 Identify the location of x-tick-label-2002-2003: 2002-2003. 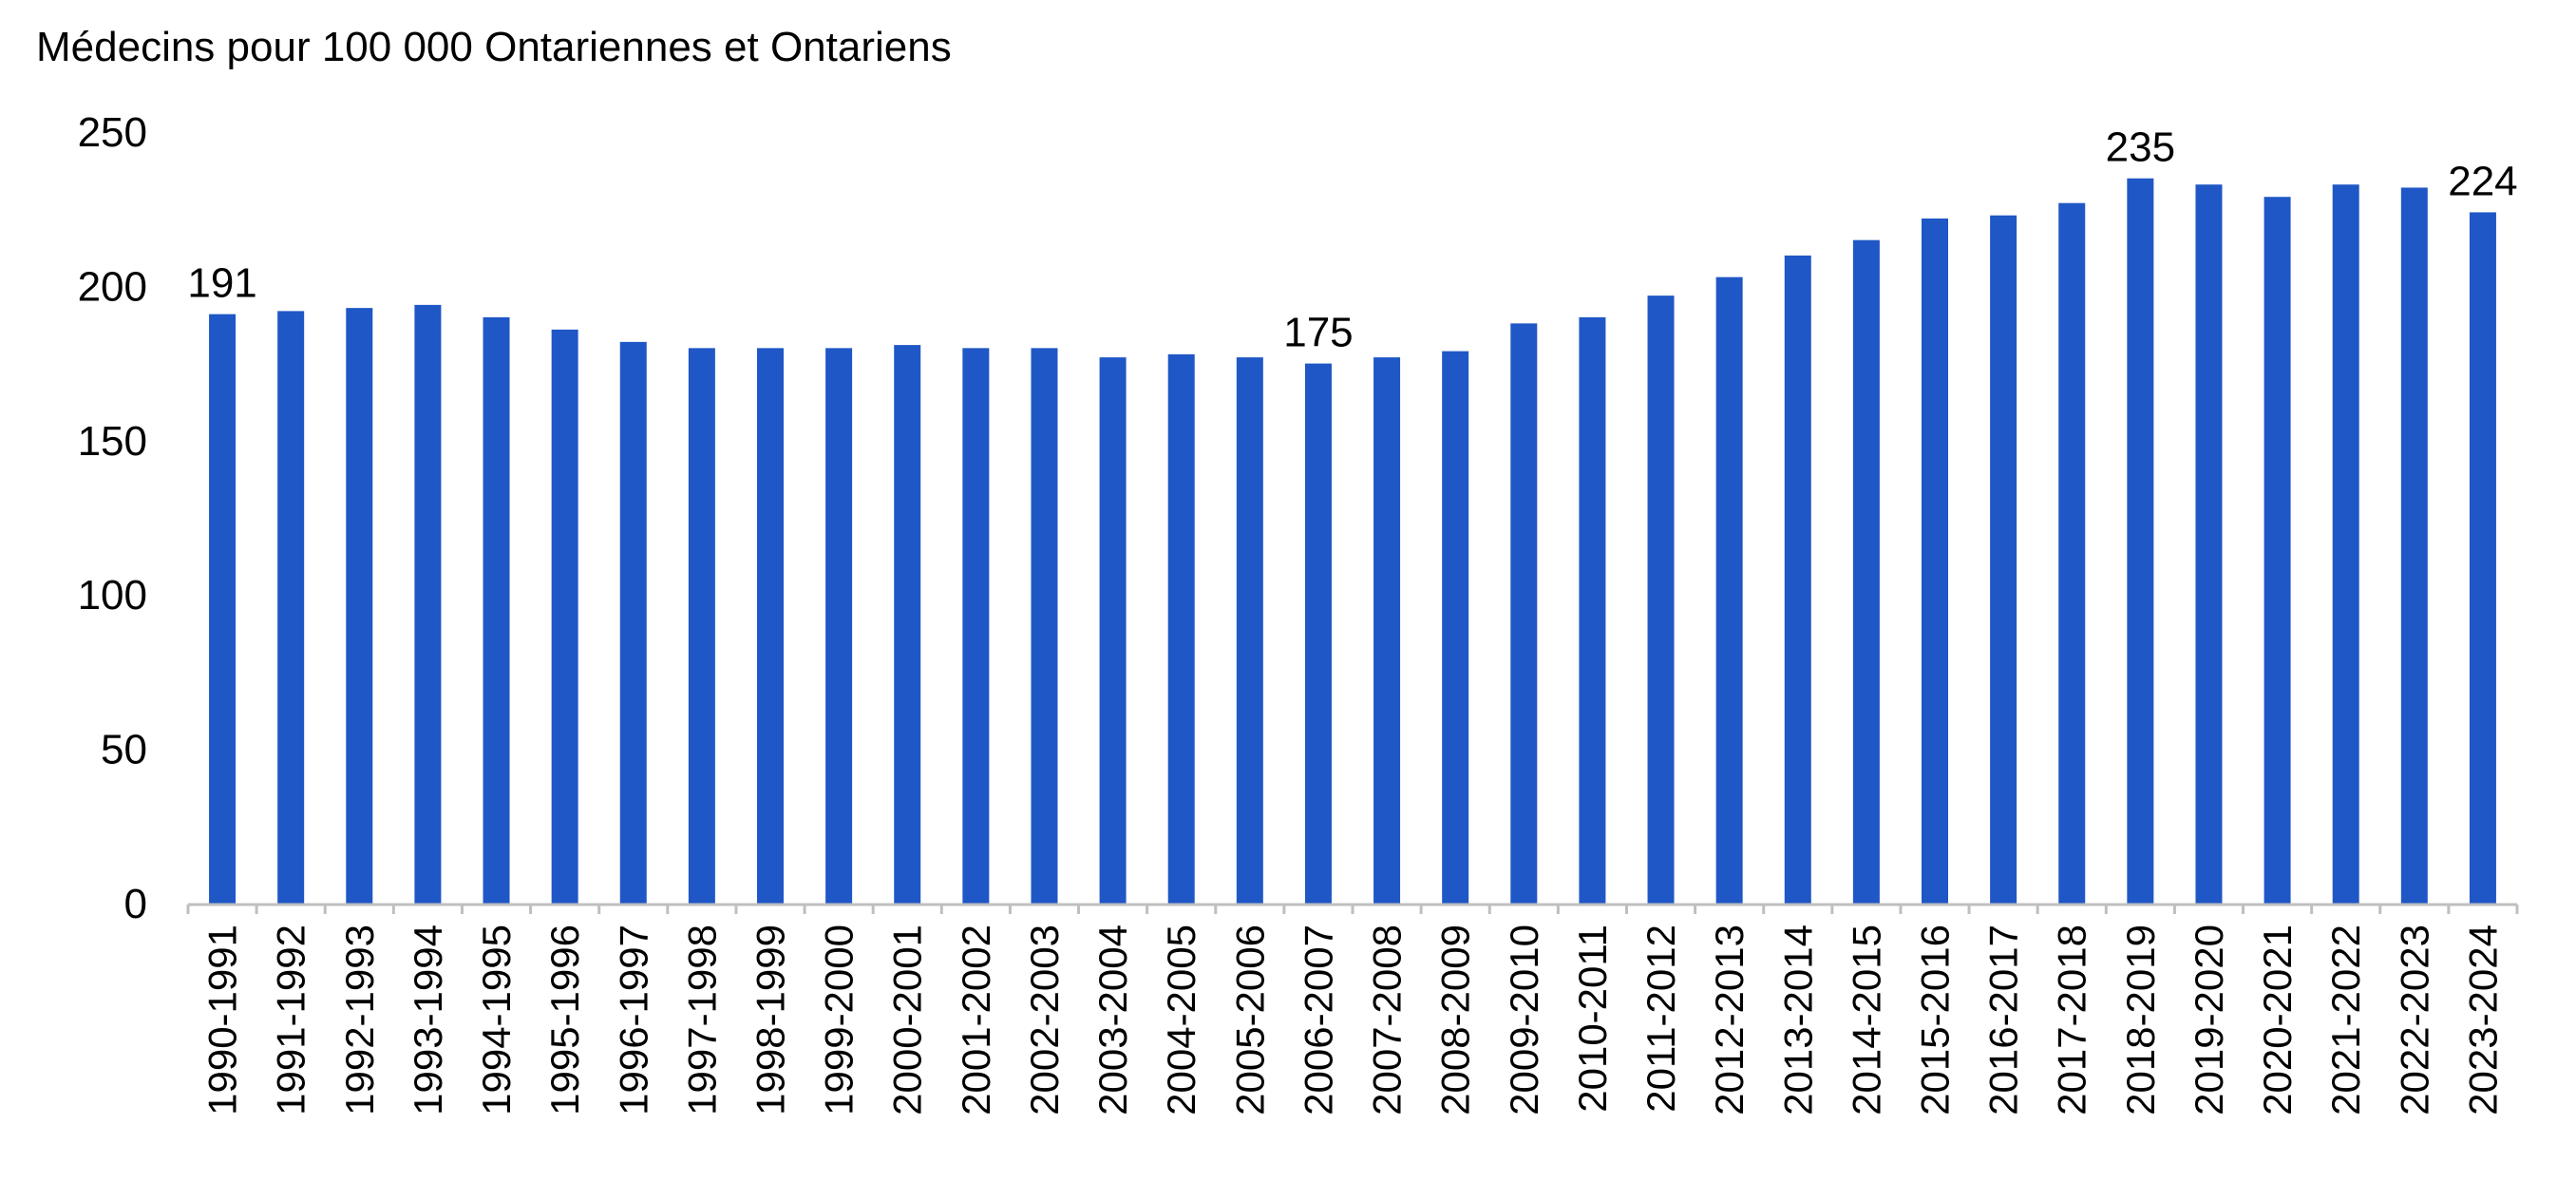
(1044, 1020).